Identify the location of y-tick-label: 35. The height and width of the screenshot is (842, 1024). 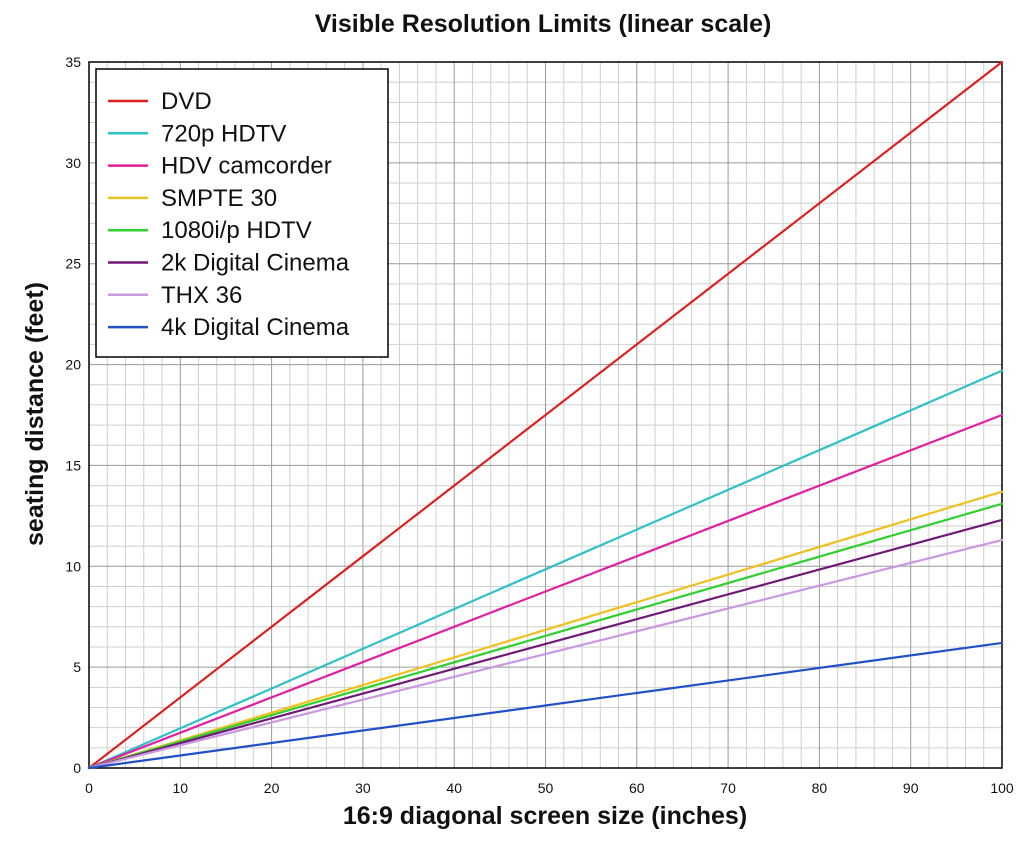
(73, 62).